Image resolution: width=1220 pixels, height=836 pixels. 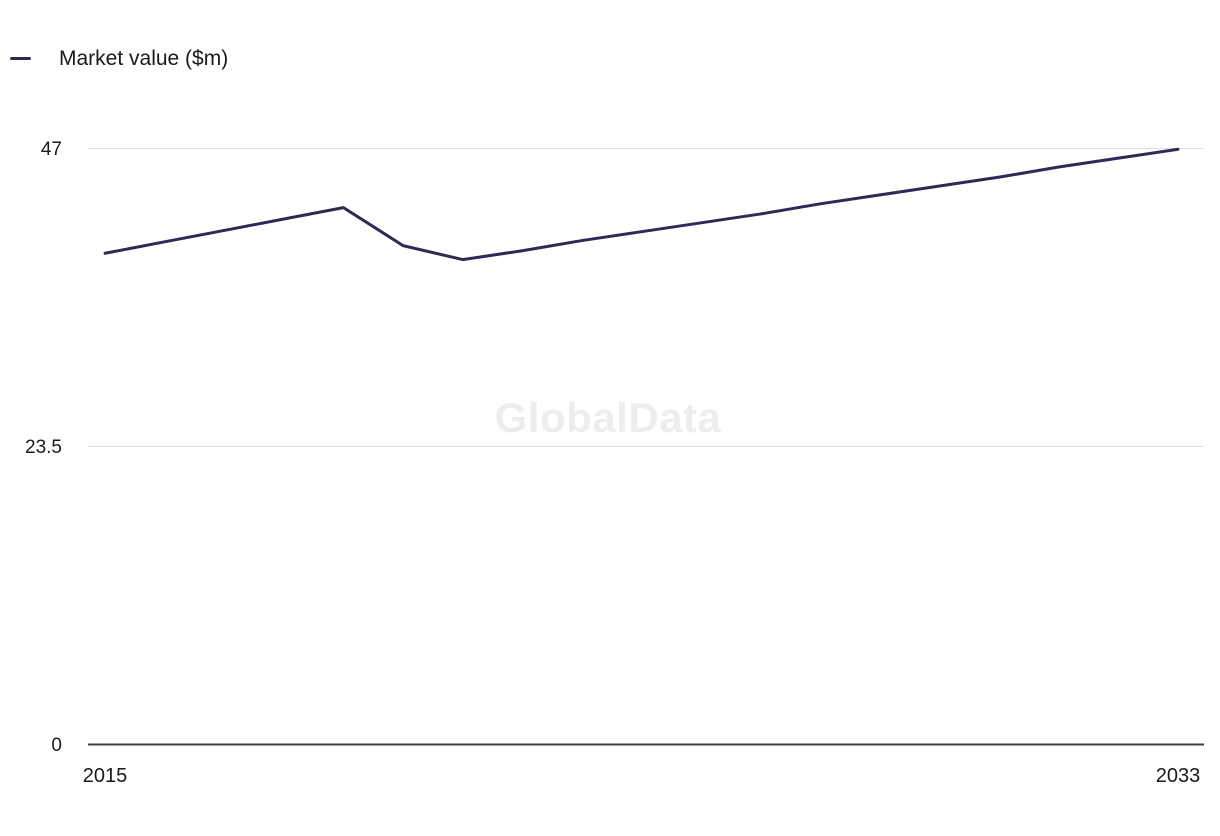 I want to click on watermark: GlobalData, so click(x=608, y=417).